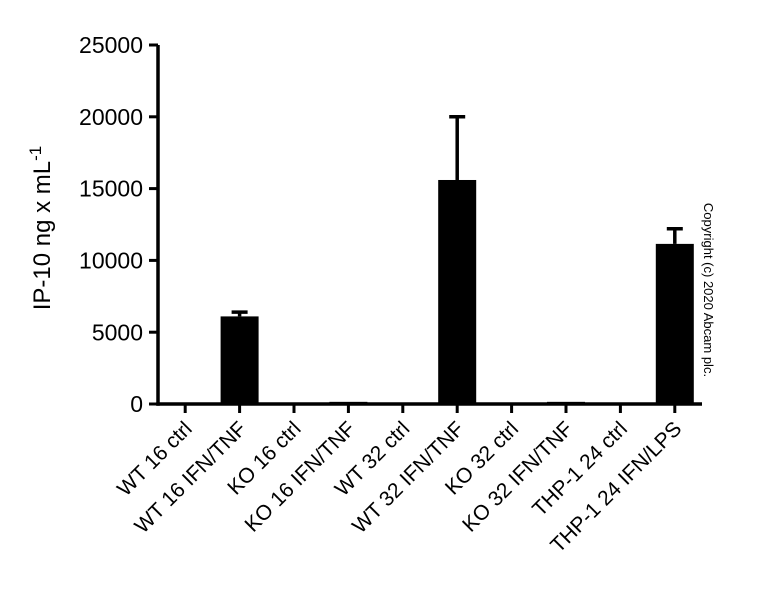 The width and height of the screenshot is (768, 611). Describe the element at coordinates (111, 189) in the screenshot. I see `y-tick-label: 15000` at that location.